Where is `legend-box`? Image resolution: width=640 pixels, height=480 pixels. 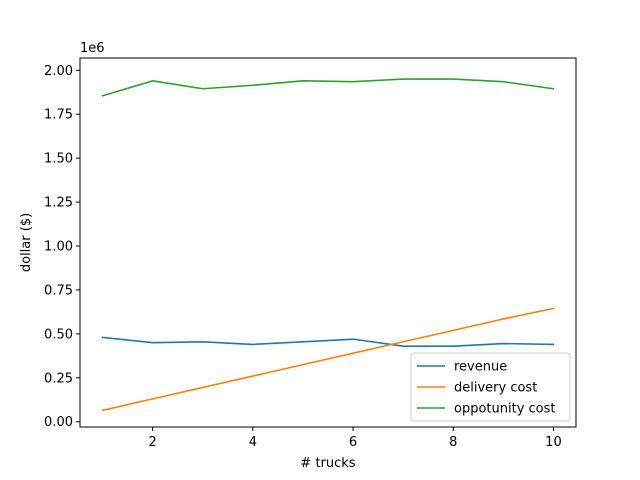 legend-box is located at coordinates (490, 387).